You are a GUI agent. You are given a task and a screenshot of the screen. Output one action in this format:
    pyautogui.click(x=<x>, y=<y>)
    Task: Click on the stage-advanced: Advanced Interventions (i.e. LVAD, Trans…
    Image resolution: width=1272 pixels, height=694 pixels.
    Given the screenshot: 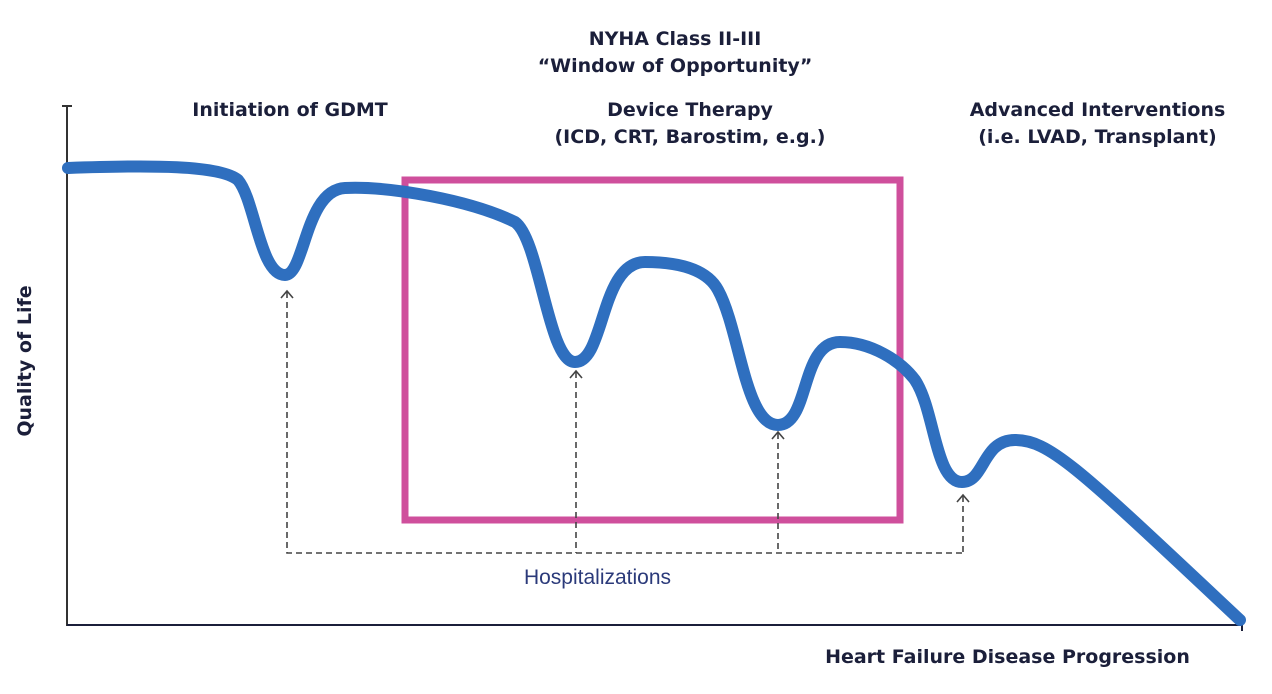 What is the action you would take?
    pyautogui.click(x=1097, y=124)
    